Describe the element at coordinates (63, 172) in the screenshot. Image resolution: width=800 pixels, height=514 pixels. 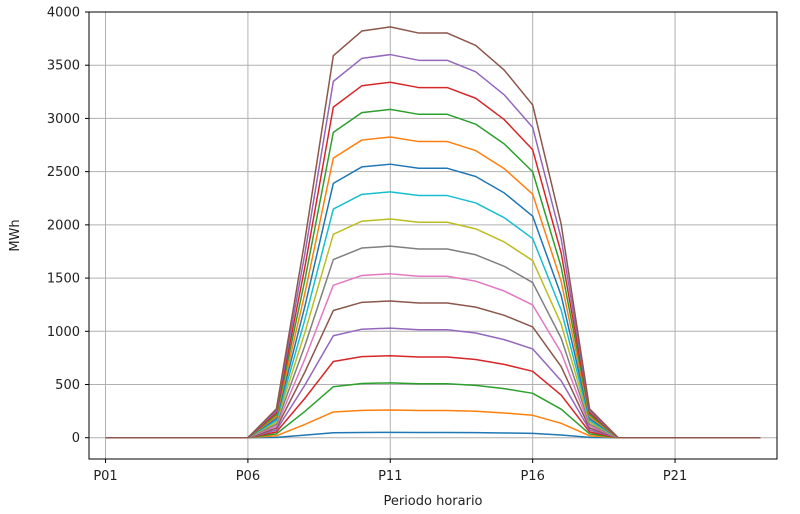
I see `y-tick-label: 2500` at that location.